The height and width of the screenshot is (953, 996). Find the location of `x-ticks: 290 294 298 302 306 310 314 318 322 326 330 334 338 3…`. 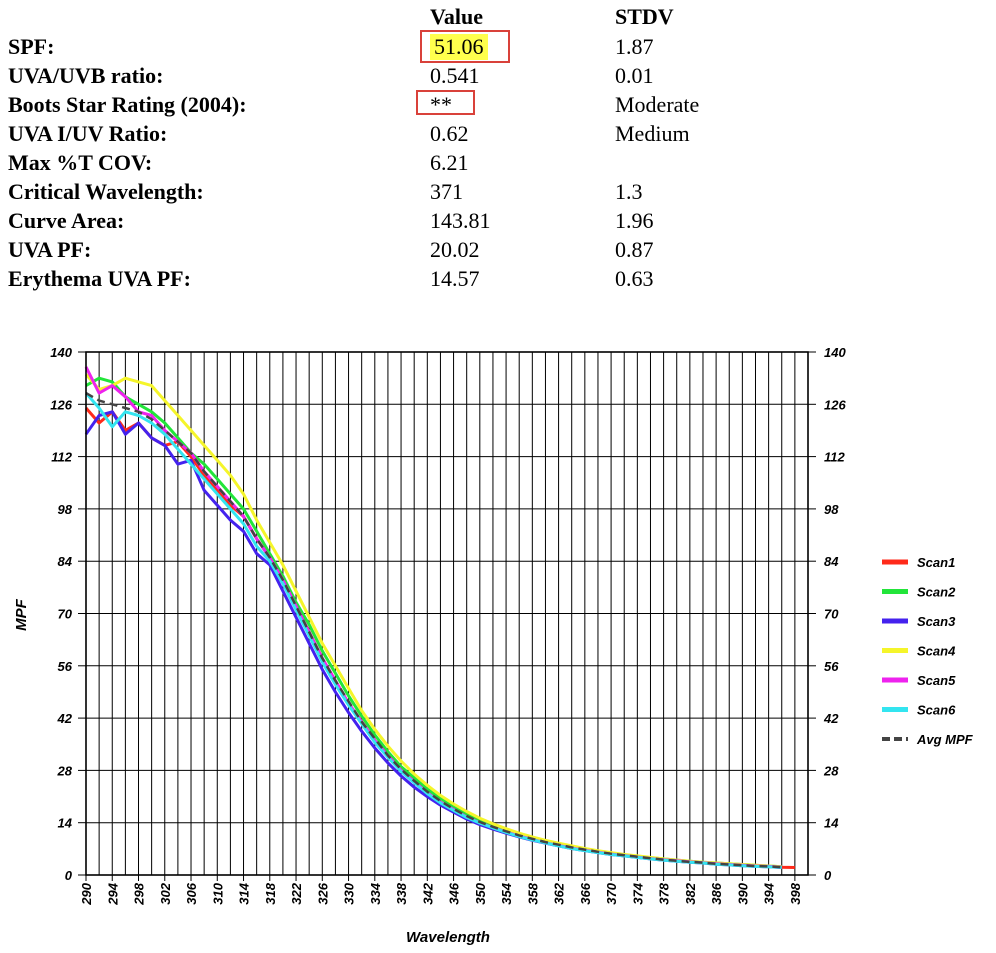

x-ticks: 290 294 298 302 306 310 314 318 322 326 330 334 338 3… is located at coordinates (441, 890).